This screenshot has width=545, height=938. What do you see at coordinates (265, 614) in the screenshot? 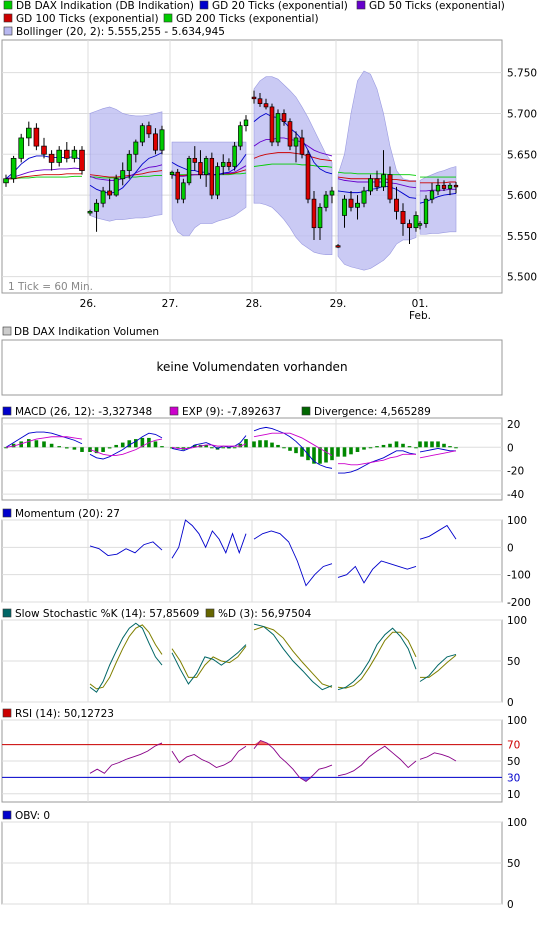
I see `stoch-d-legend: %D (3): 56,97504` at bounding box center [265, 614].